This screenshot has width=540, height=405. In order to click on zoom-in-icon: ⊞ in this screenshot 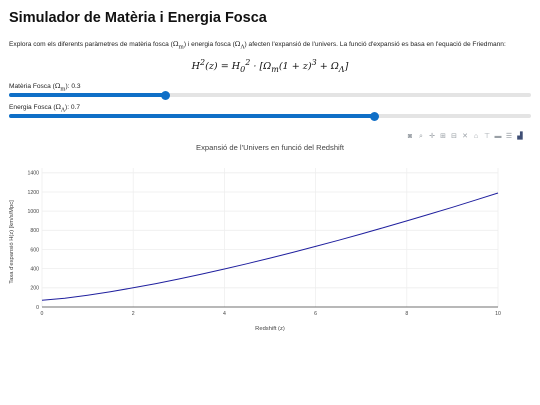, I will do `click(443, 136)`.